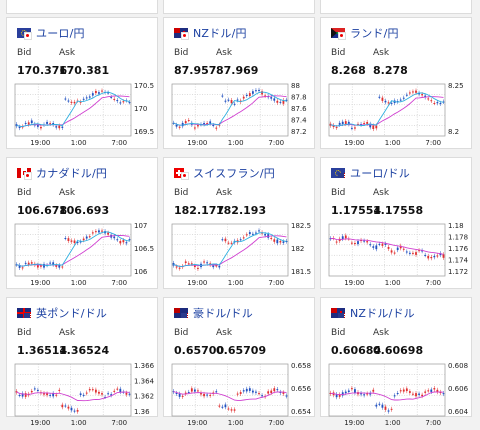 This screenshot has height=430, width=480. Describe the element at coordinates (241, 396) in the screenshot. I see `candlestick-chart: 0.658 0.656 0.654 19:00 1:00 7:00` at that location.